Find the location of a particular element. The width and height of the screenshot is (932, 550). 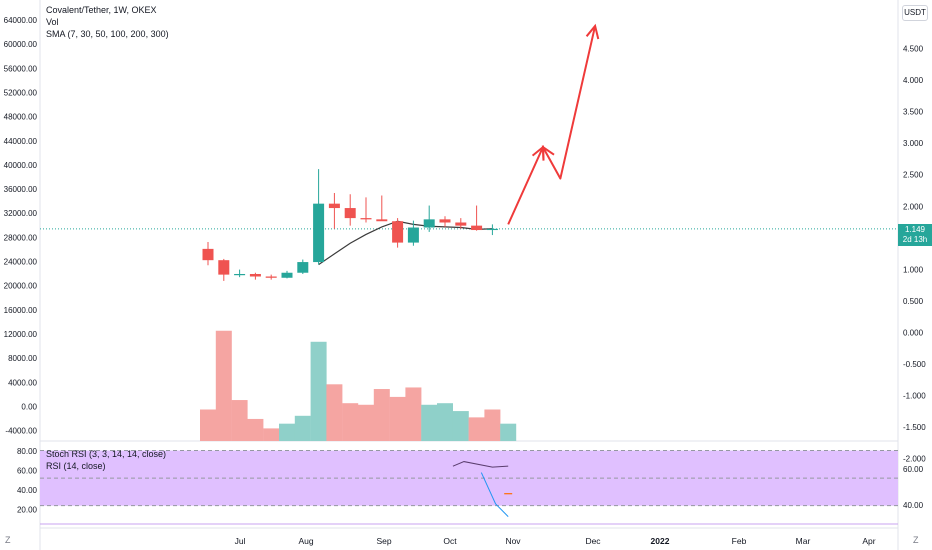

rsi-pane is located at coordinates (469, 487).